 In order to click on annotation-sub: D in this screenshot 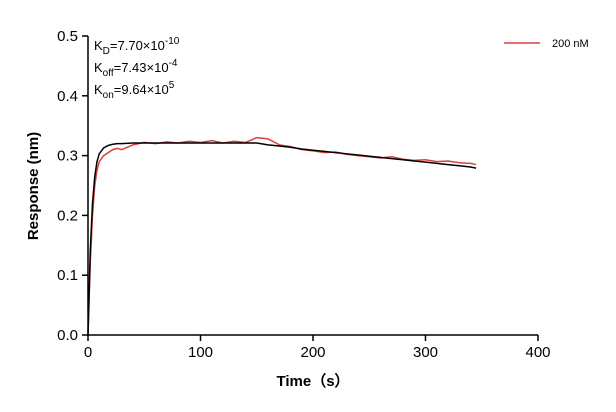, I will do `click(106, 51)`.